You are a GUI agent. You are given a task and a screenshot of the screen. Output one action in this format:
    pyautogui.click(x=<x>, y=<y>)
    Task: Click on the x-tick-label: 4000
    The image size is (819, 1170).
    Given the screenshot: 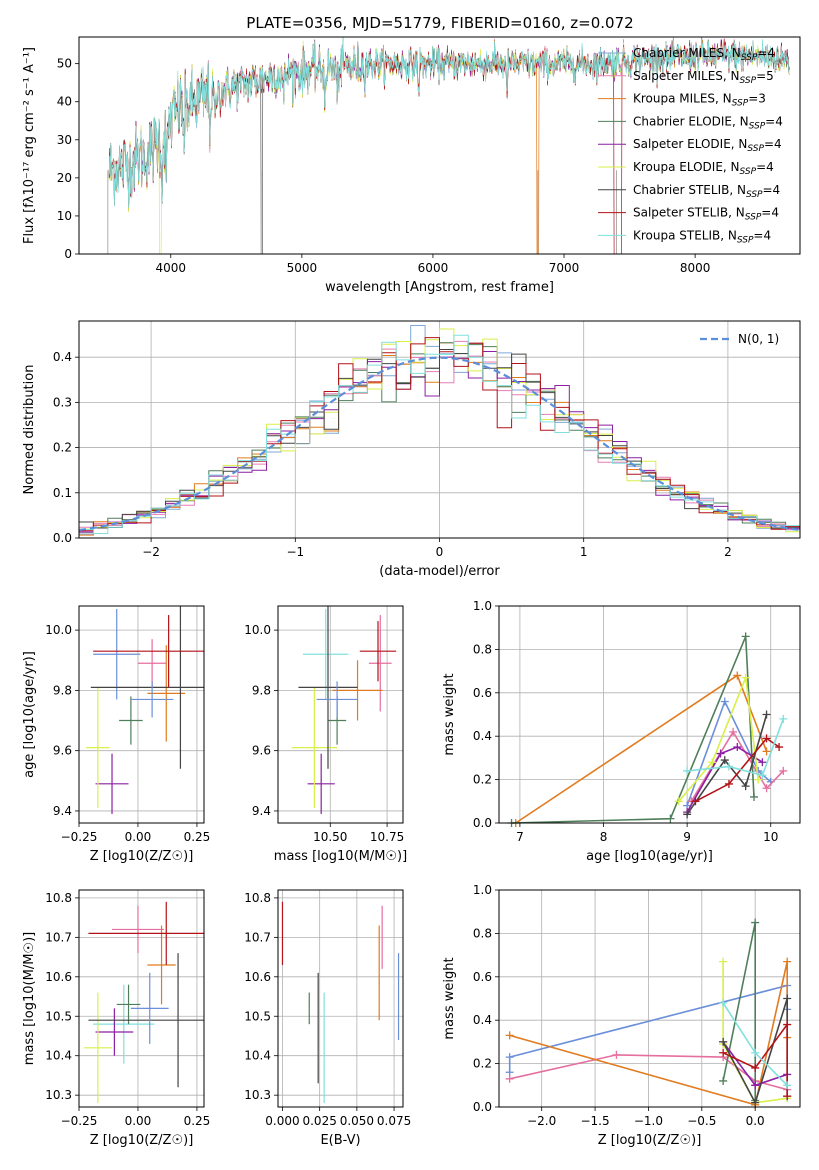 What is the action you would take?
    pyautogui.click(x=170, y=268)
    